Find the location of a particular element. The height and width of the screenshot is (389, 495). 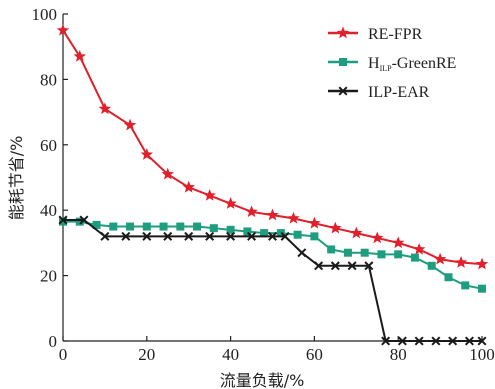

legend-square-marker is located at coordinates (343, 62).